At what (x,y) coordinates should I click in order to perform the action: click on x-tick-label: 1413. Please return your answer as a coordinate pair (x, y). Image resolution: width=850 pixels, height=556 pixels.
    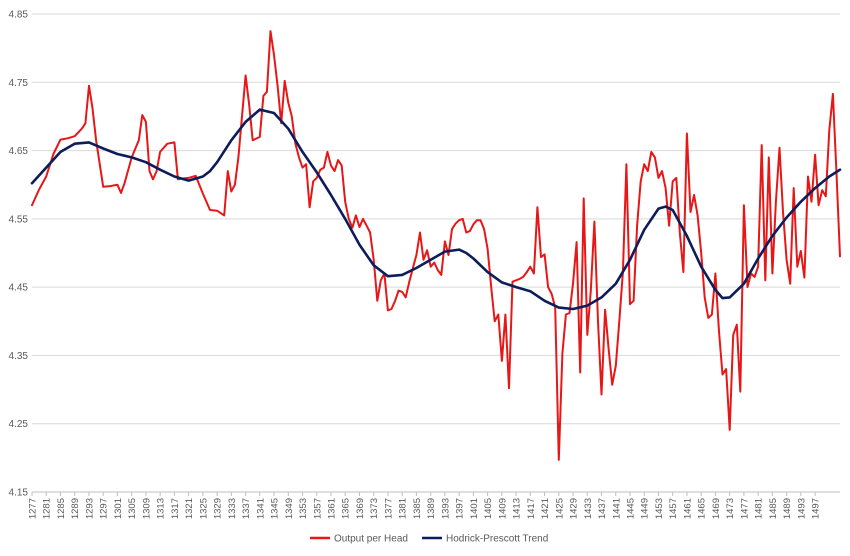
    Looking at the image, I should click on (517, 508).